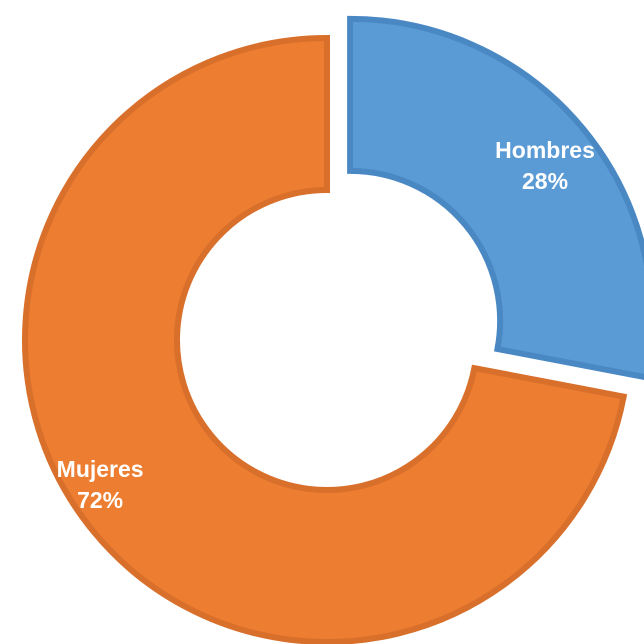  I want to click on slice-label-hombres: Hombres, so click(545, 150).